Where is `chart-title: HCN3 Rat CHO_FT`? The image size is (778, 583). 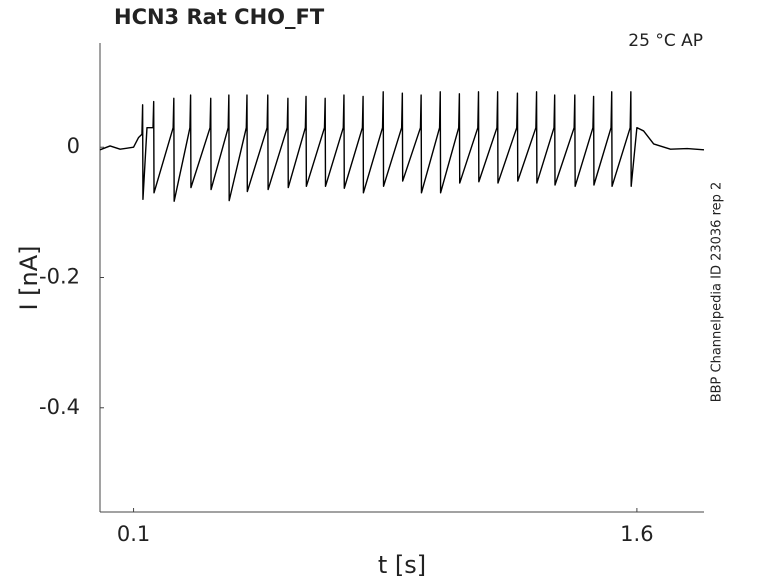 chart-title: HCN3 Rat CHO_FT is located at coordinates (219, 17).